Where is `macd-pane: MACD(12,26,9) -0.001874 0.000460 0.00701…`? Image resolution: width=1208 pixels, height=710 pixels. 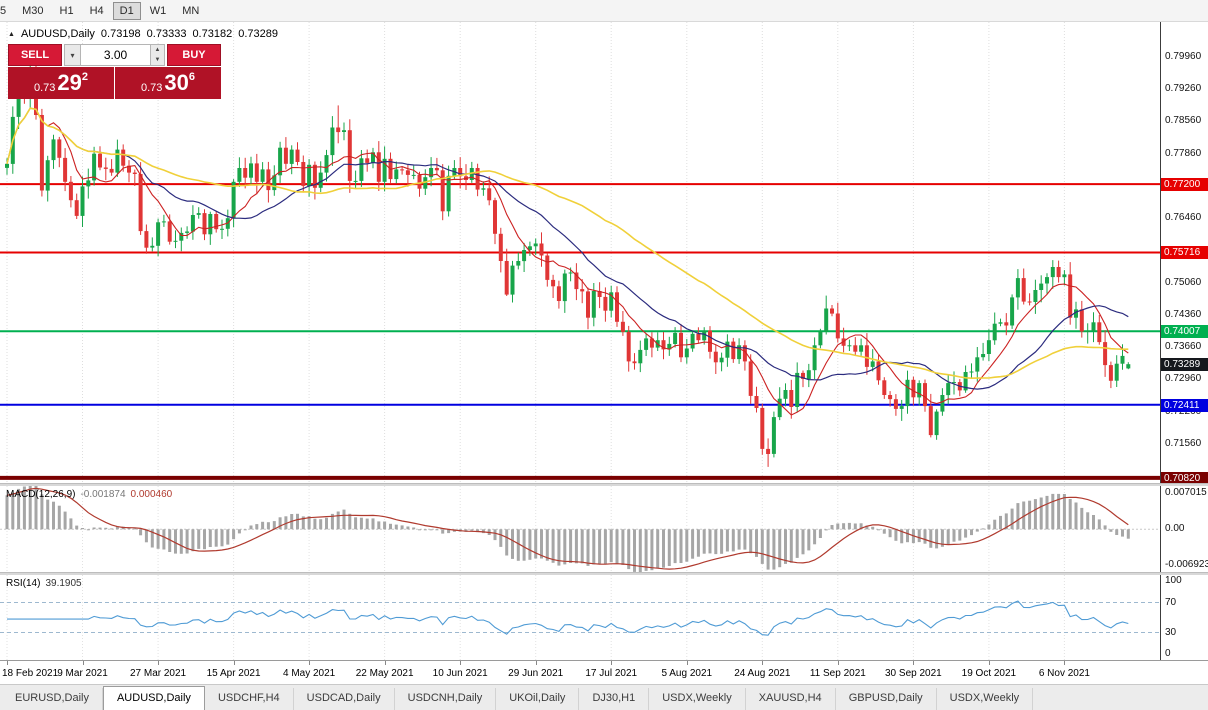
macd-pane: MACD(12,26,9) -0.001874 0.000460 0.00701… is located at coordinates (604, 529).